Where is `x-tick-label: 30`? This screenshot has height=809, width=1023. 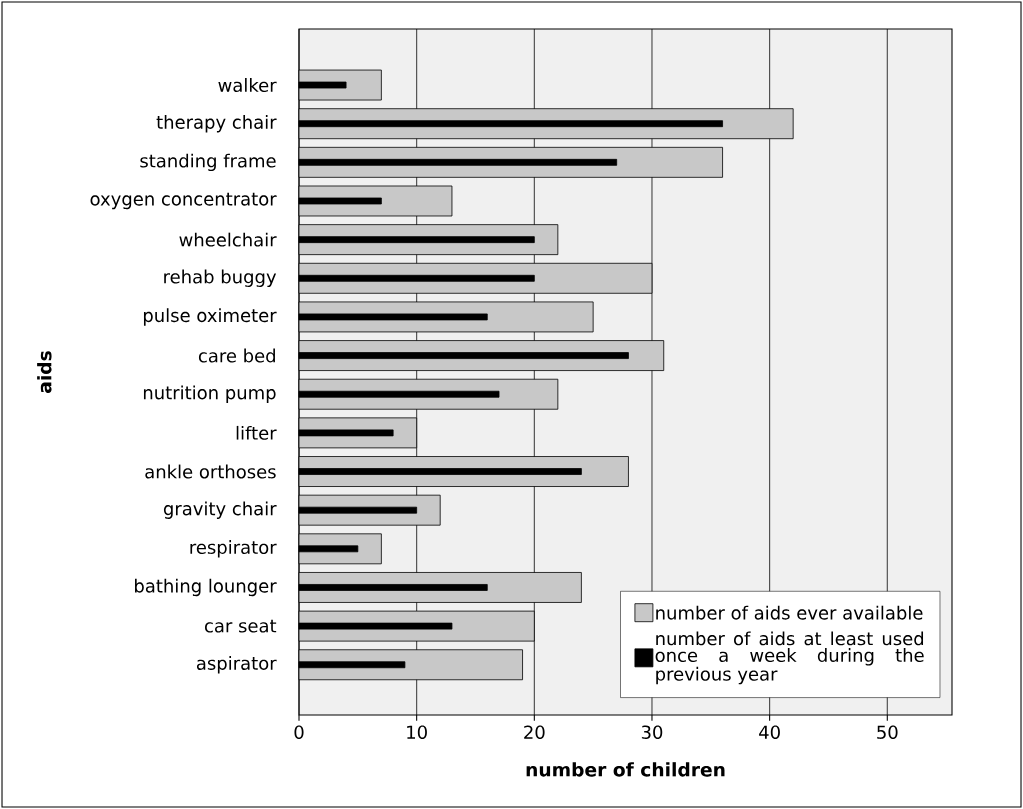 x-tick-label: 30 is located at coordinates (652, 732).